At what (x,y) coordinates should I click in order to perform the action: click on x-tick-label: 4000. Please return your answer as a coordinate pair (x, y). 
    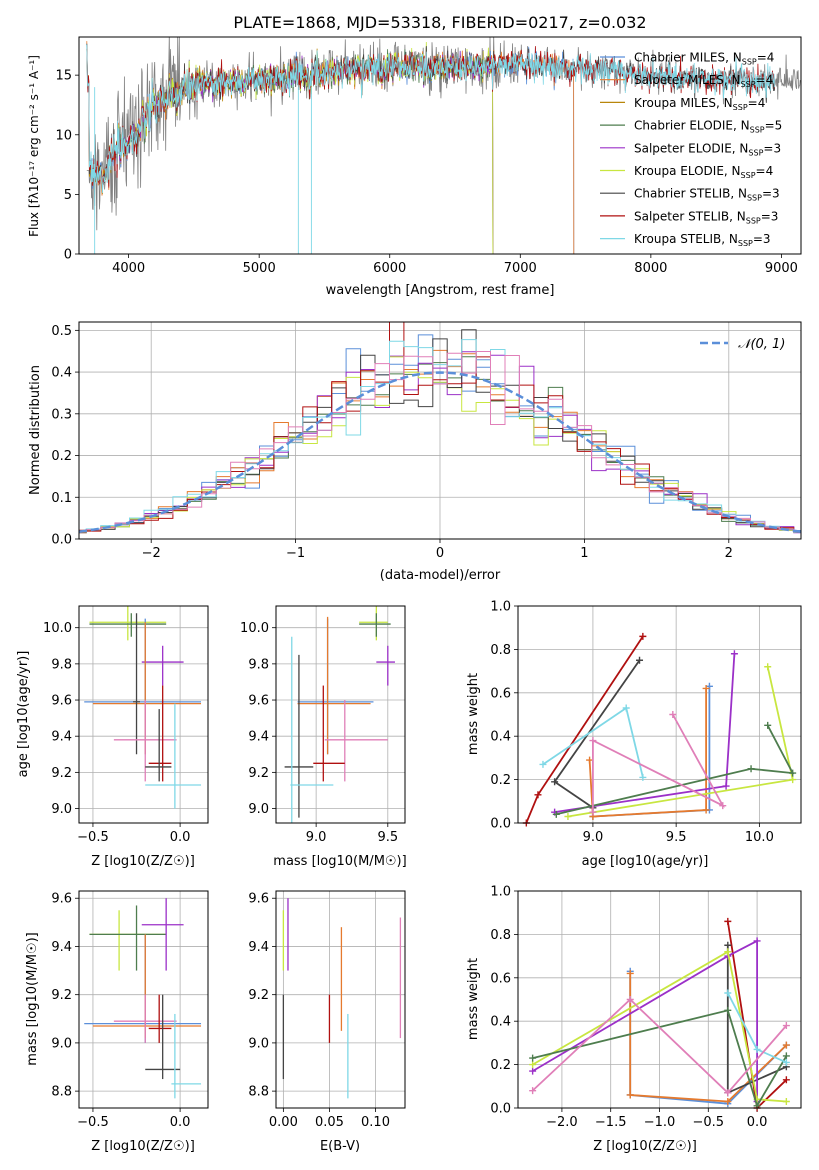
    Looking at the image, I should click on (128, 268).